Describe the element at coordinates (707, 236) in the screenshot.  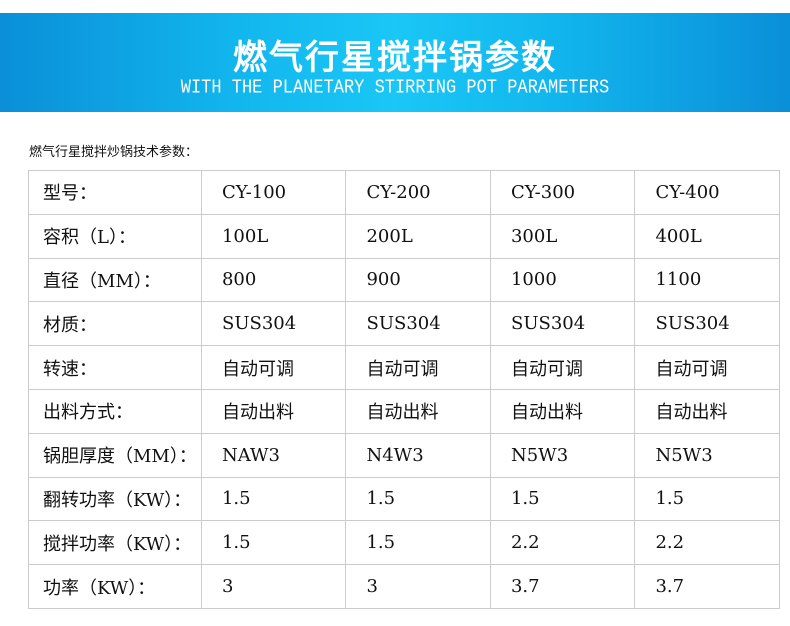
I see `table-cell: 400L` at that location.